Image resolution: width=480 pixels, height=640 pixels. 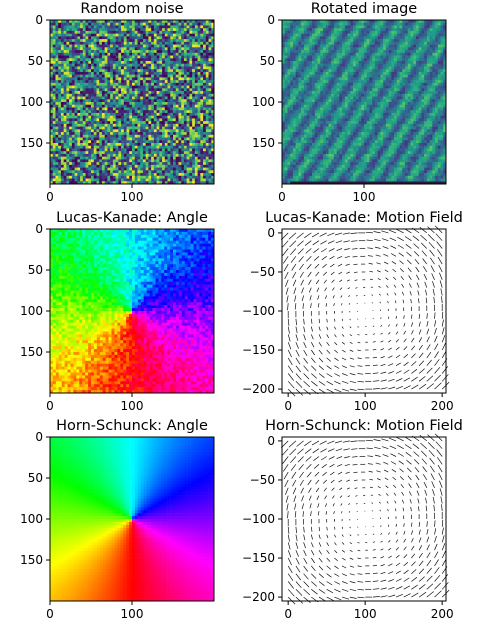 I want to click on chart-title: Lucas-Kanade: Angle, so click(x=132, y=218).